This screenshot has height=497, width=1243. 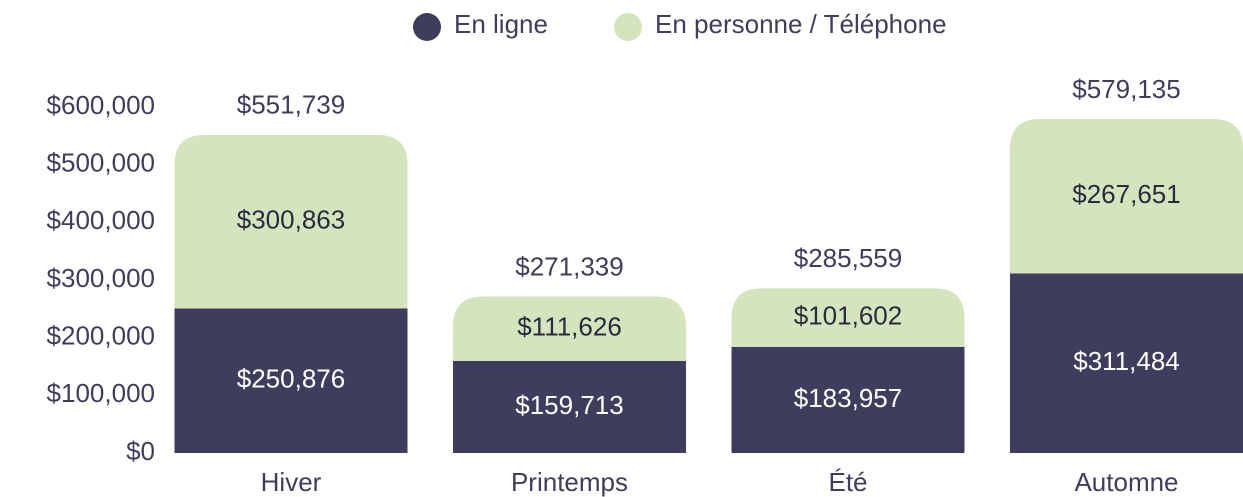 I want to click on bar-value-label: $159,713, so click(x=569, y=405).